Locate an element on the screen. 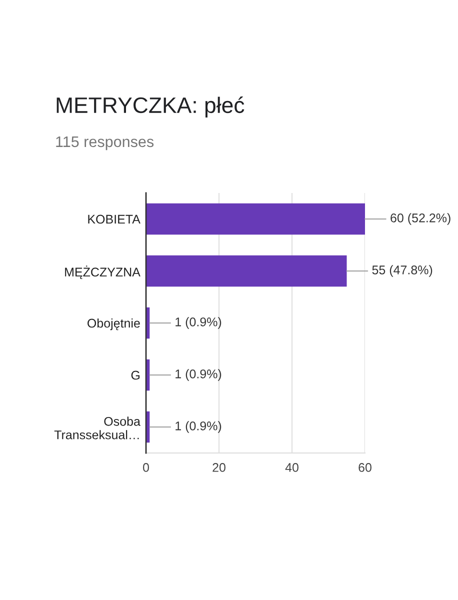  y-tick-label: MĘŻCZYZNA is located at coordinates (102, 273).